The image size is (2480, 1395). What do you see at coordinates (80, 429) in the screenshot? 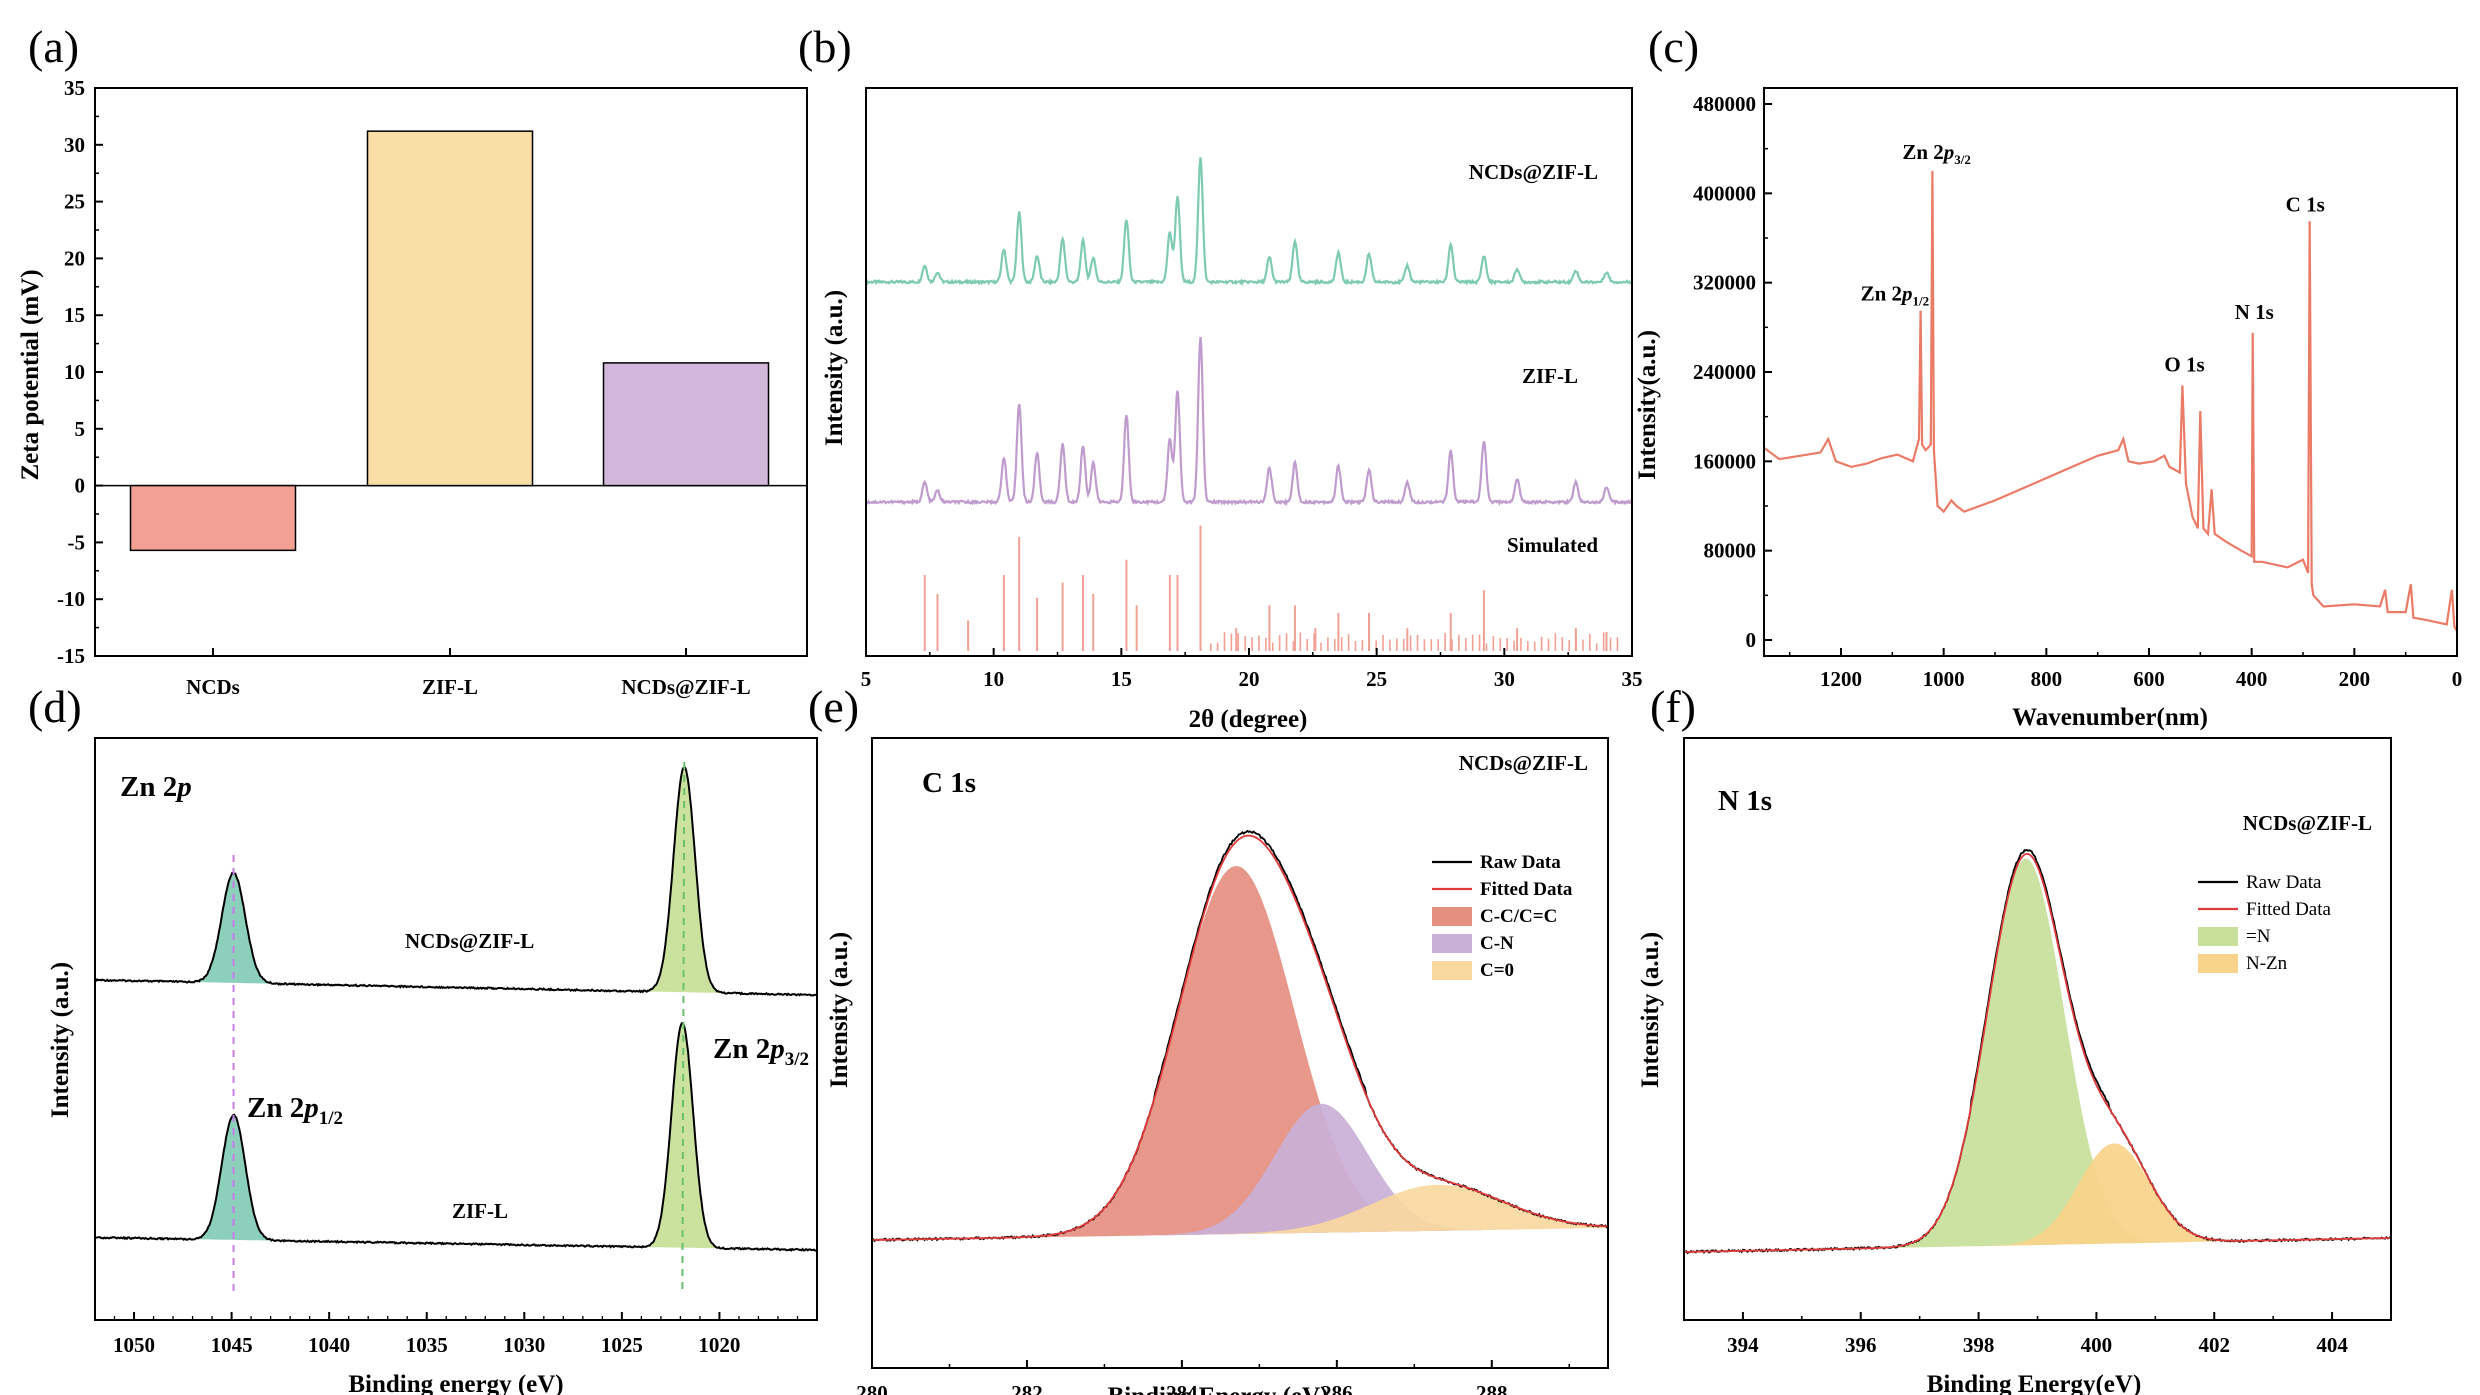
I see `panel-a-ytick-label: 5` at bounding box center [80, 429].